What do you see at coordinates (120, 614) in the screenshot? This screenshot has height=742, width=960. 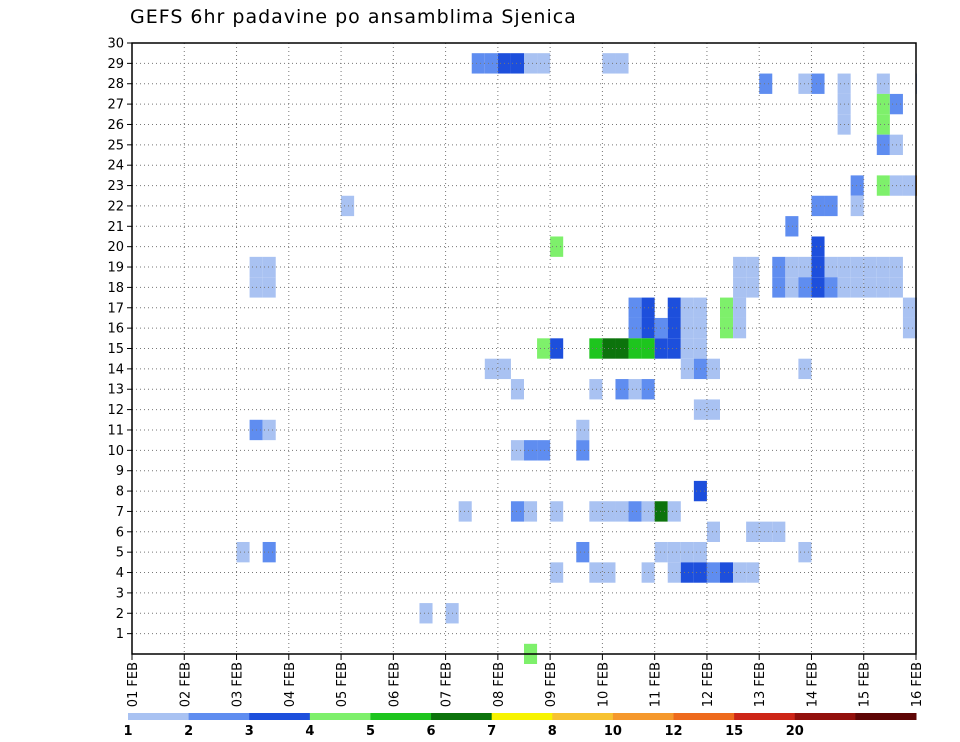 I see `y-tick-label: 2` at bounding box center [120, 614].